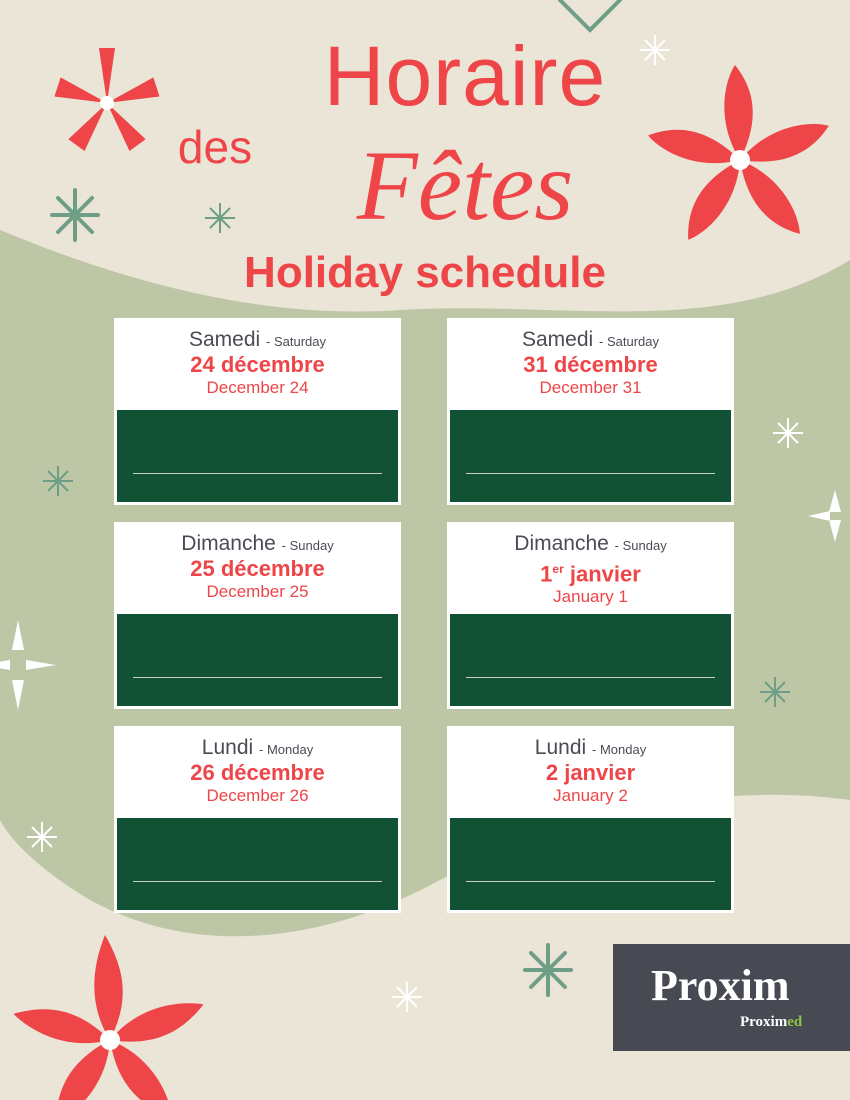  I want to click on title-des: des, so click(215, 147).